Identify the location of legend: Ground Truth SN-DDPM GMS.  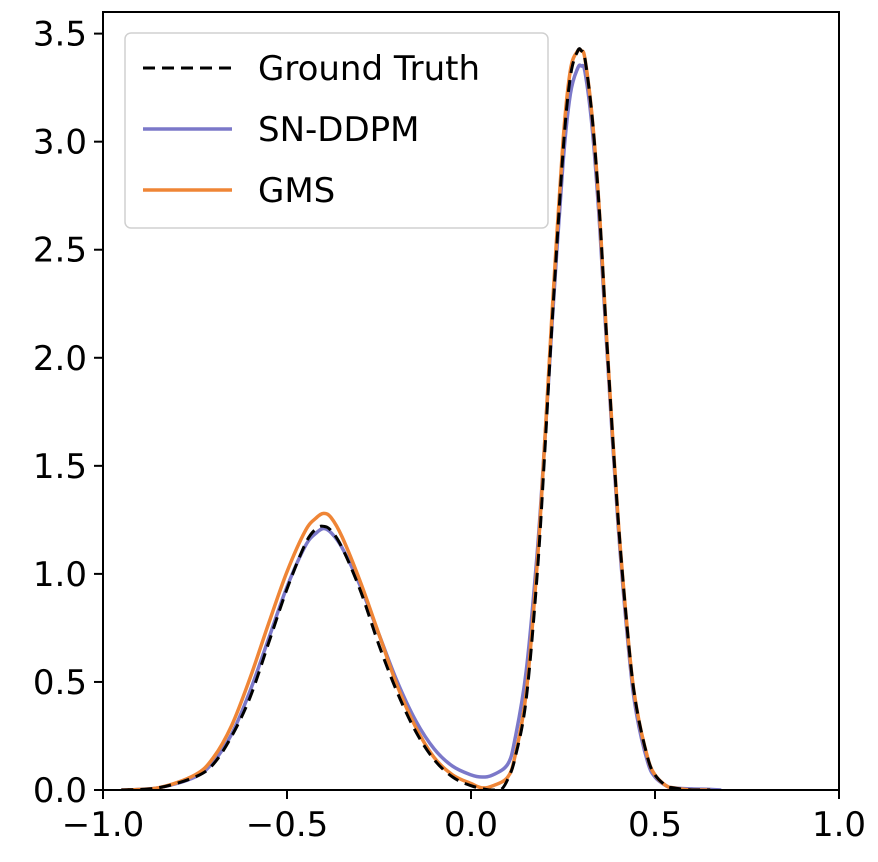
(336, 130).